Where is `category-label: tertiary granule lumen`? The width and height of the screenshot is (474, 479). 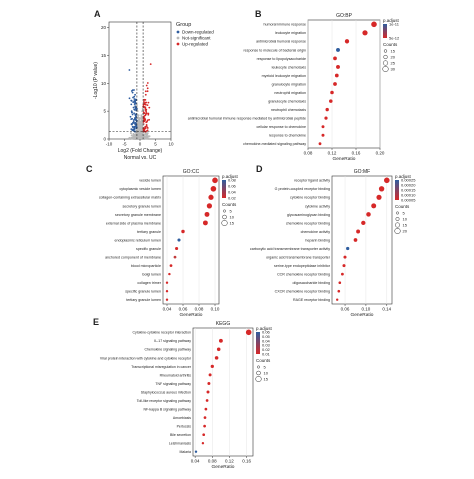
category-label: tertiary granule lumen is located at coordinates (143, 300).